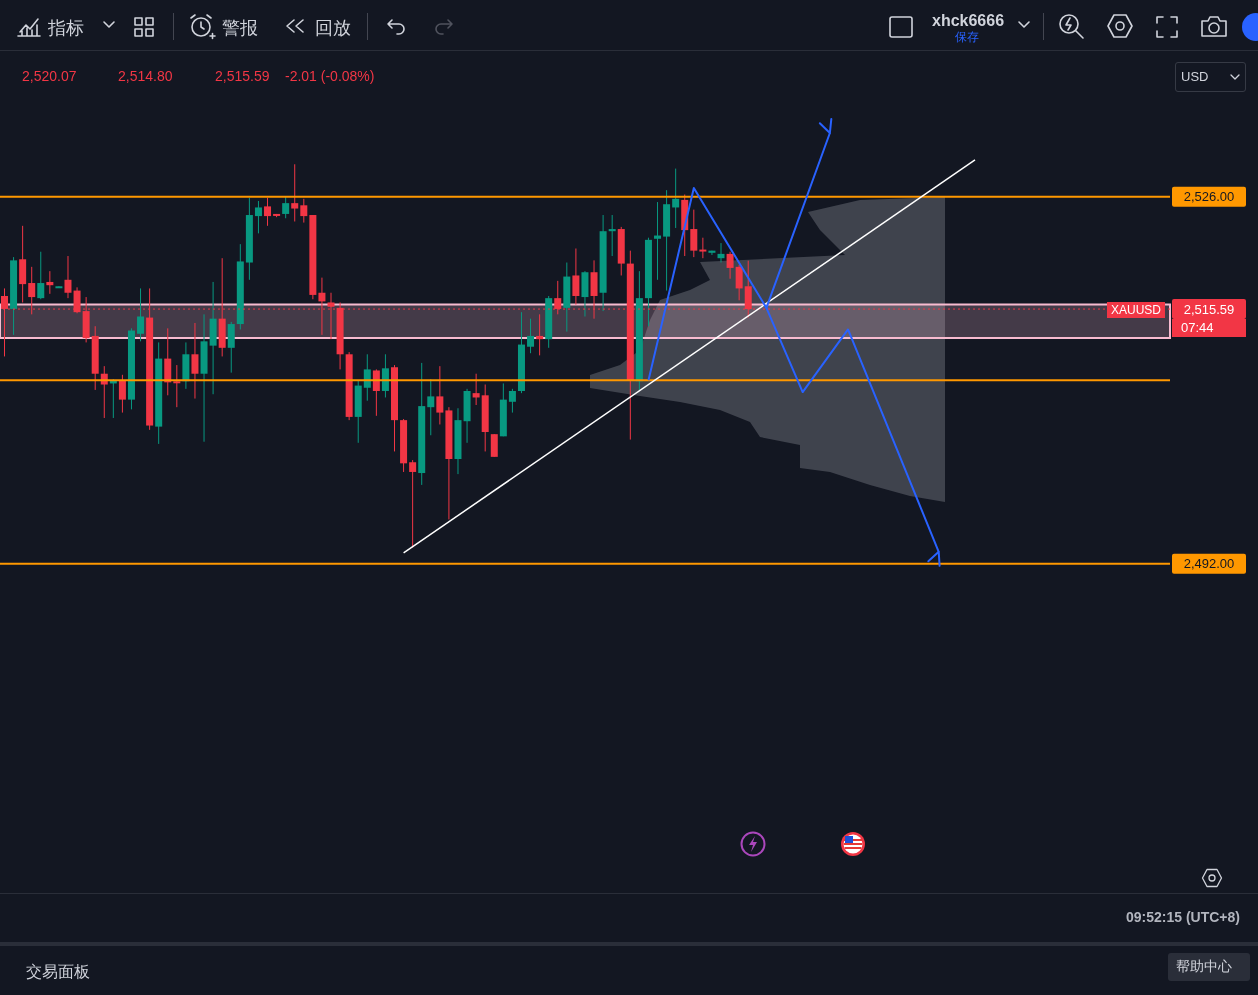  What do you see at coordinates (968, 21) in the screenshot?
I see `text: xhck6666` at bounding box center [968, 21].